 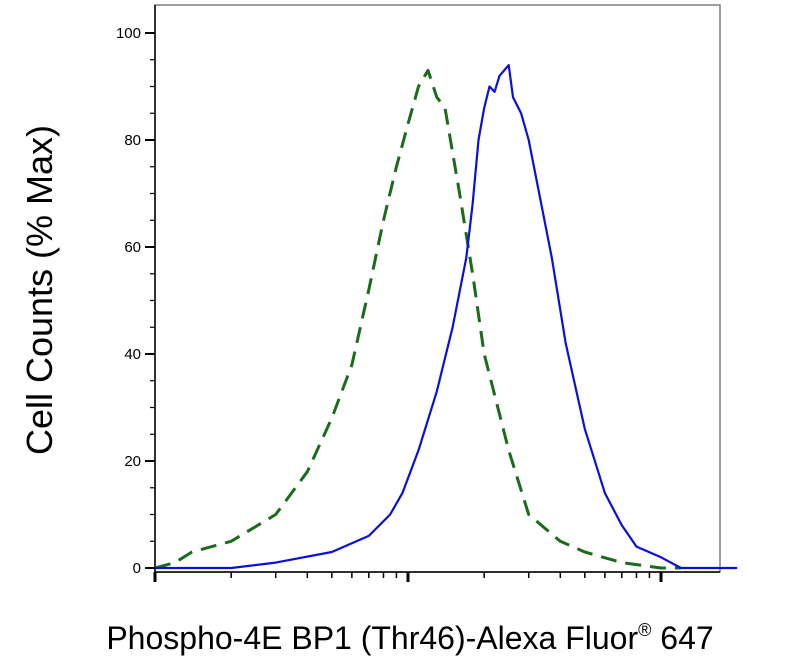 I want to click on y-axis-title: Cell Counts (% Max), so click(x=39, y=290).